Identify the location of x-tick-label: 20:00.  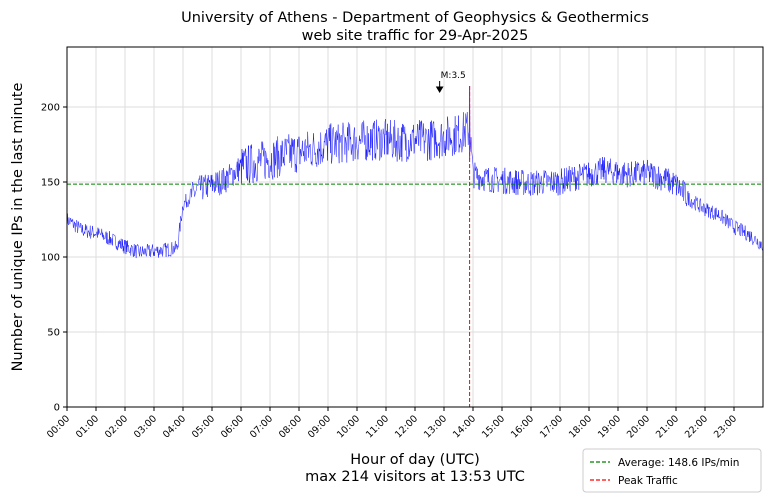
(638, 426).